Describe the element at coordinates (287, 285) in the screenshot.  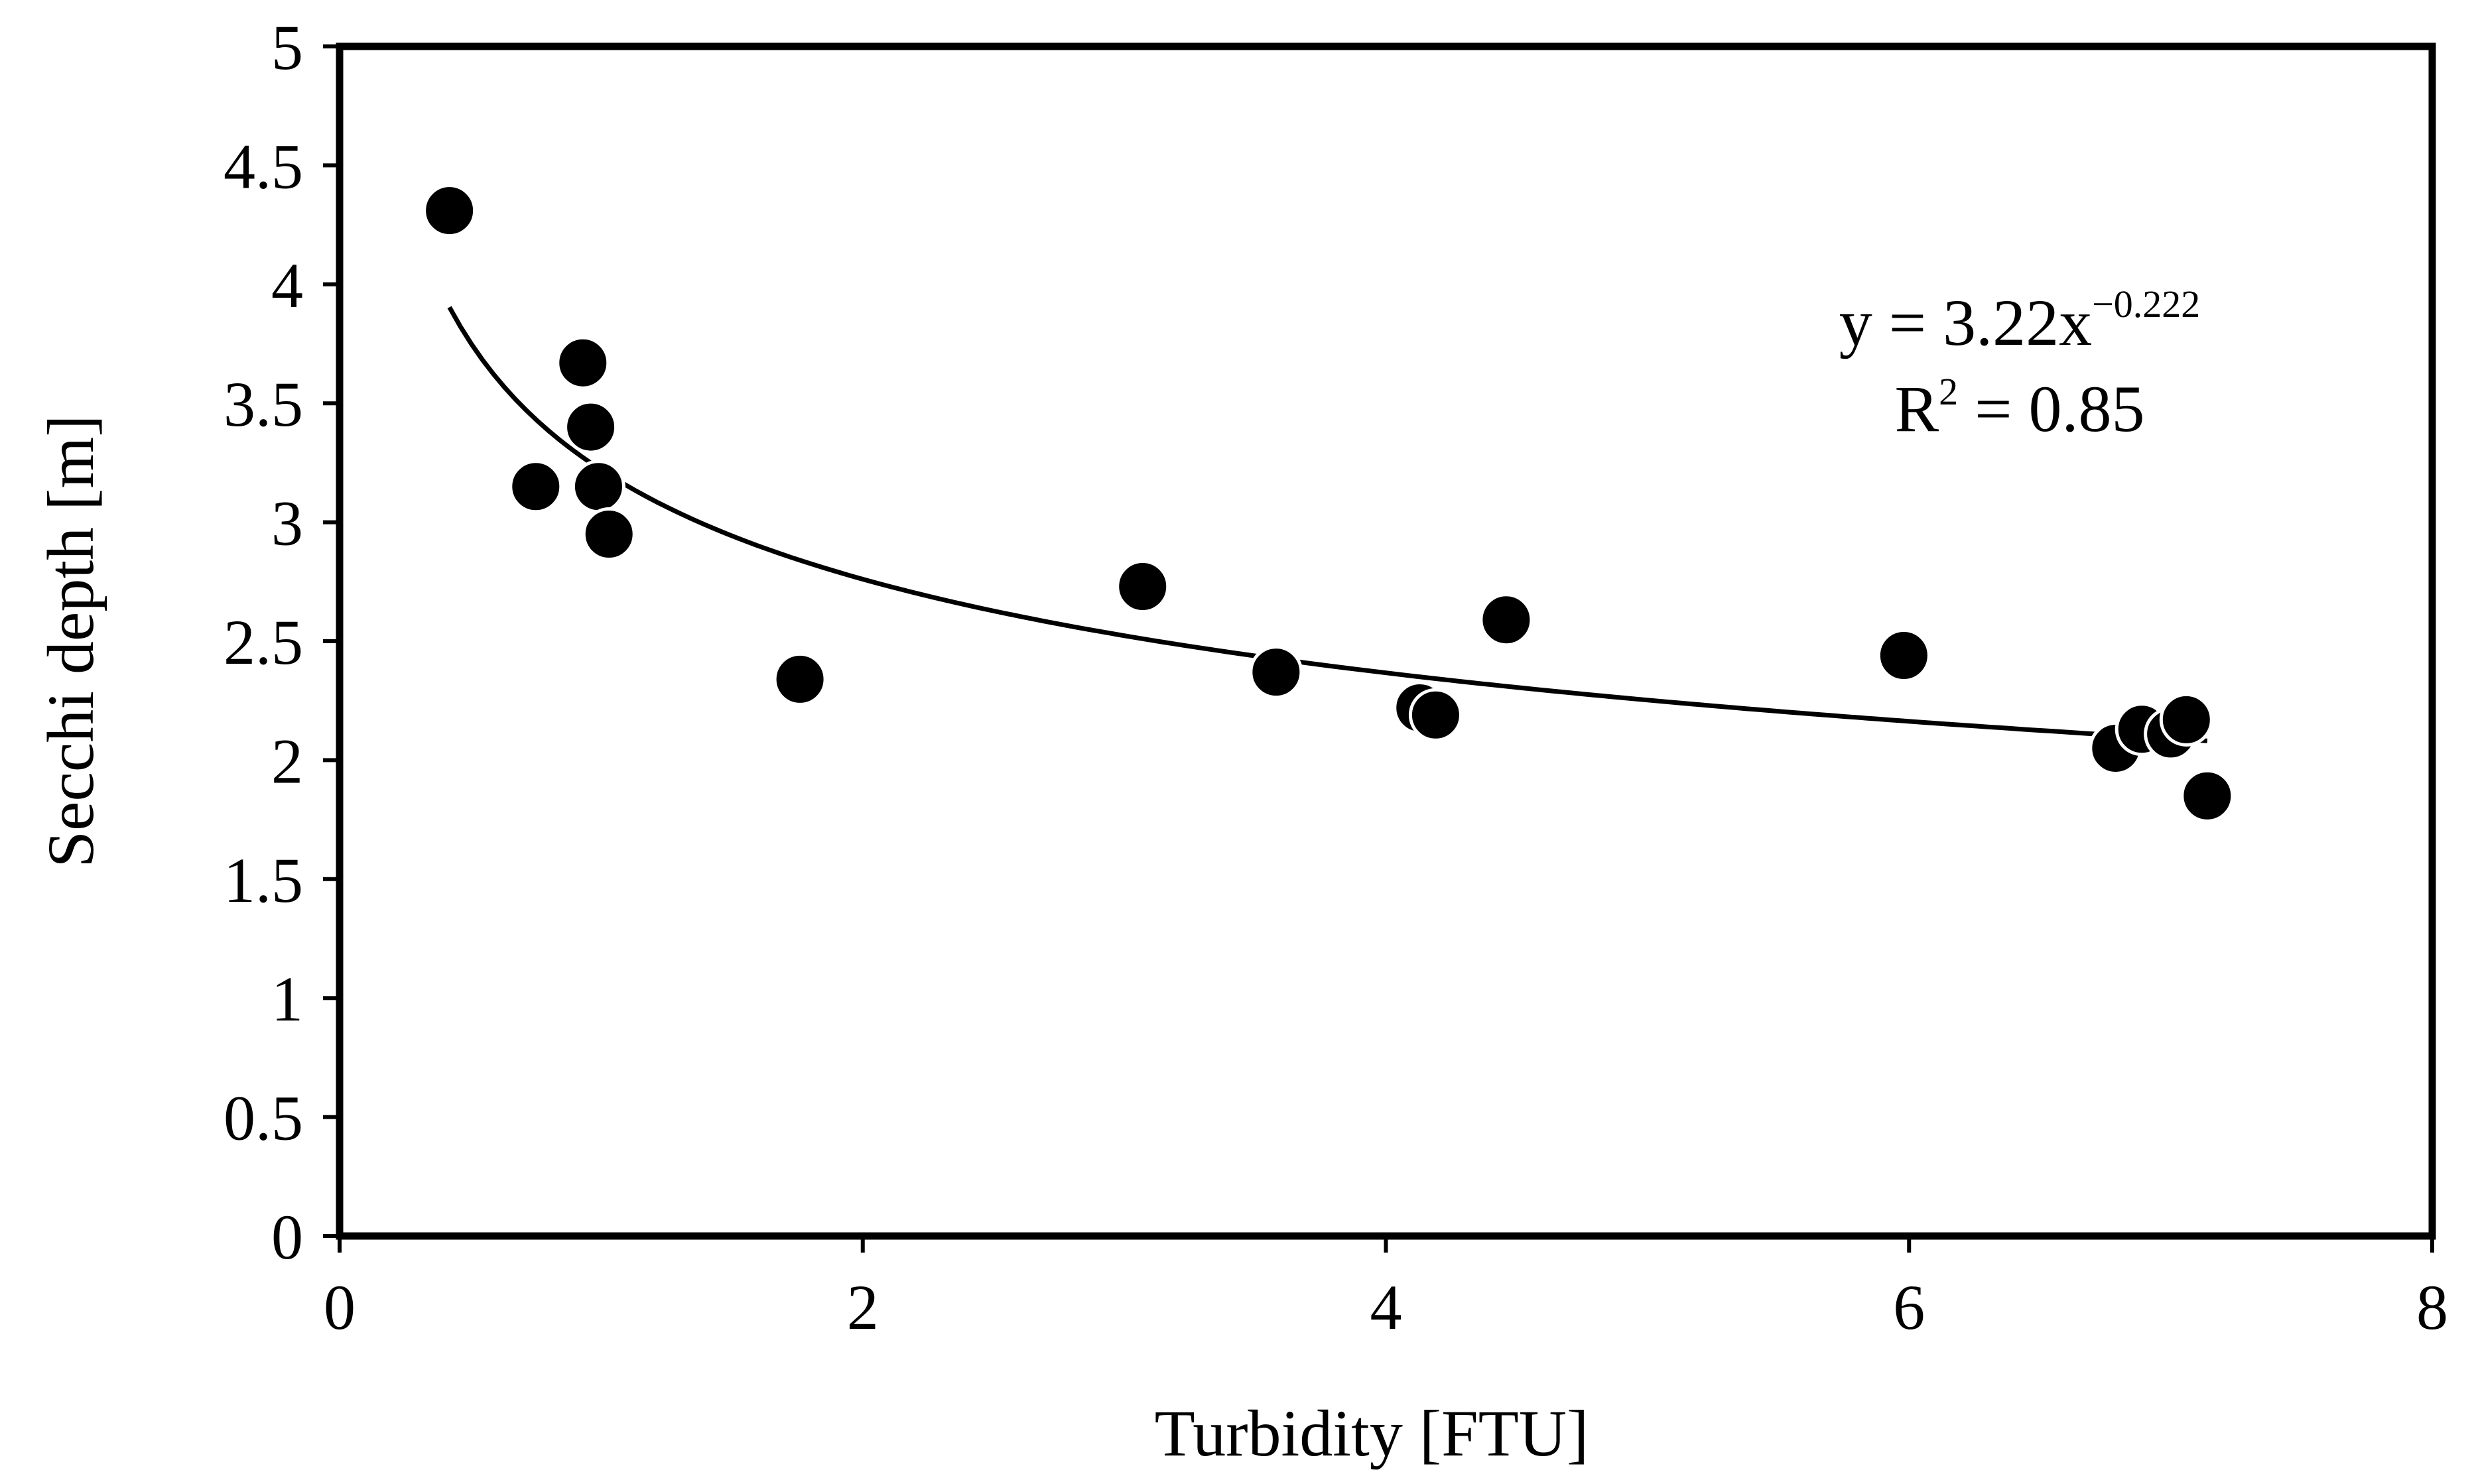
I see `y-tick-label: 4` at that location.